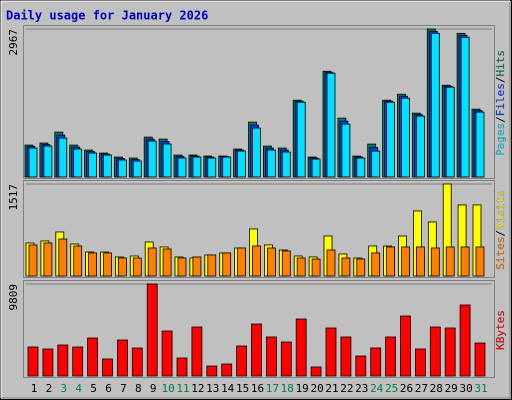 The width and height of the screenshot is (512, 400). I want to click on y-tick-label: 9809, so click(13, 297).